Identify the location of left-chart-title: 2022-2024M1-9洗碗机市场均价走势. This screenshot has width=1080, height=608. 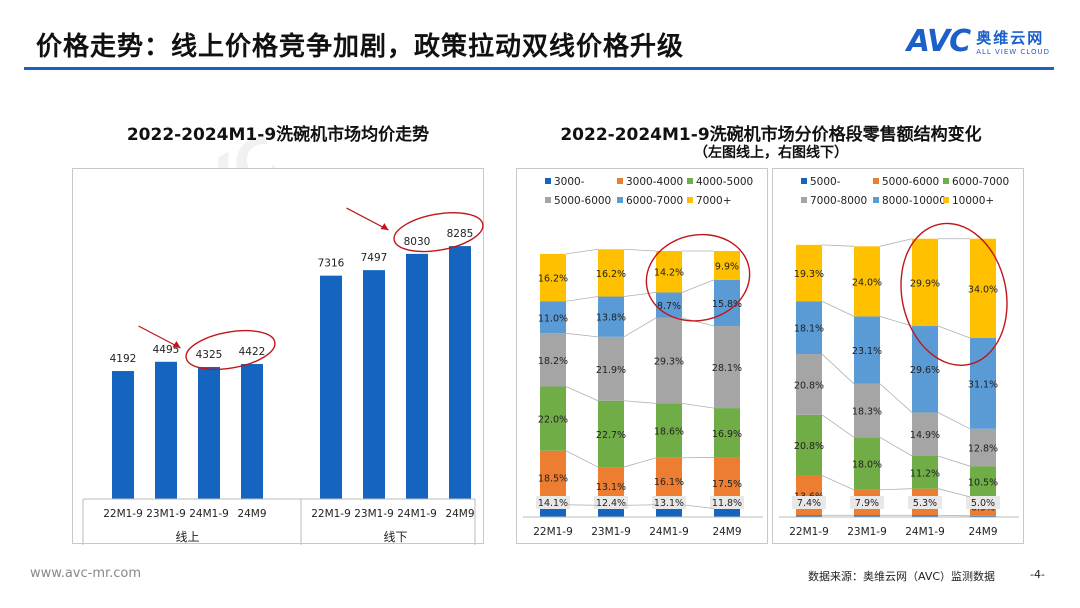
(278, 135).